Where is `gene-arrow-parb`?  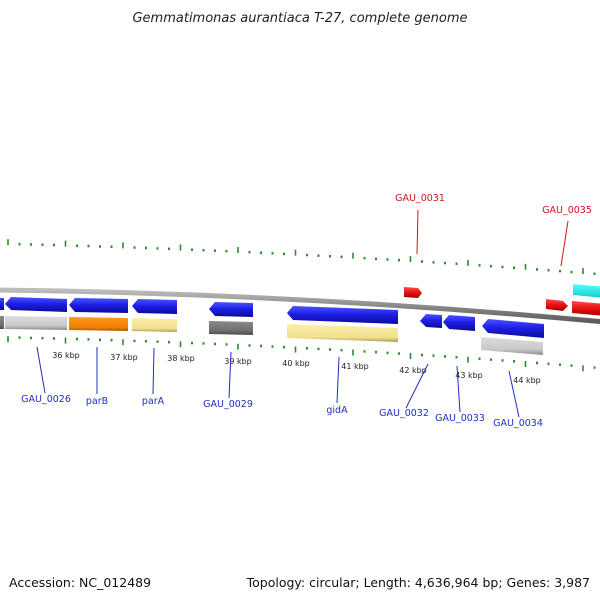 gene-arrow-parb is located at coordinates (98, 305).